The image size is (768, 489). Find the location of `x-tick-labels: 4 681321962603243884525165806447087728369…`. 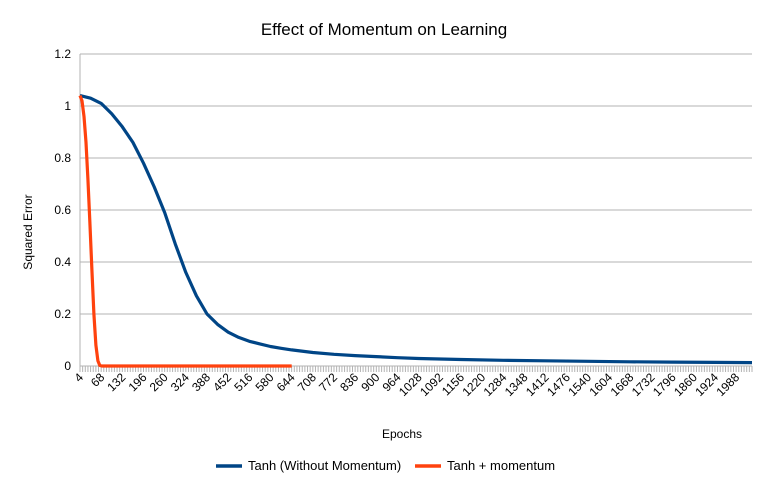

x-tick-labels: 4 681321962603243884525165806447087728369… is located at coordinates (406, 384).